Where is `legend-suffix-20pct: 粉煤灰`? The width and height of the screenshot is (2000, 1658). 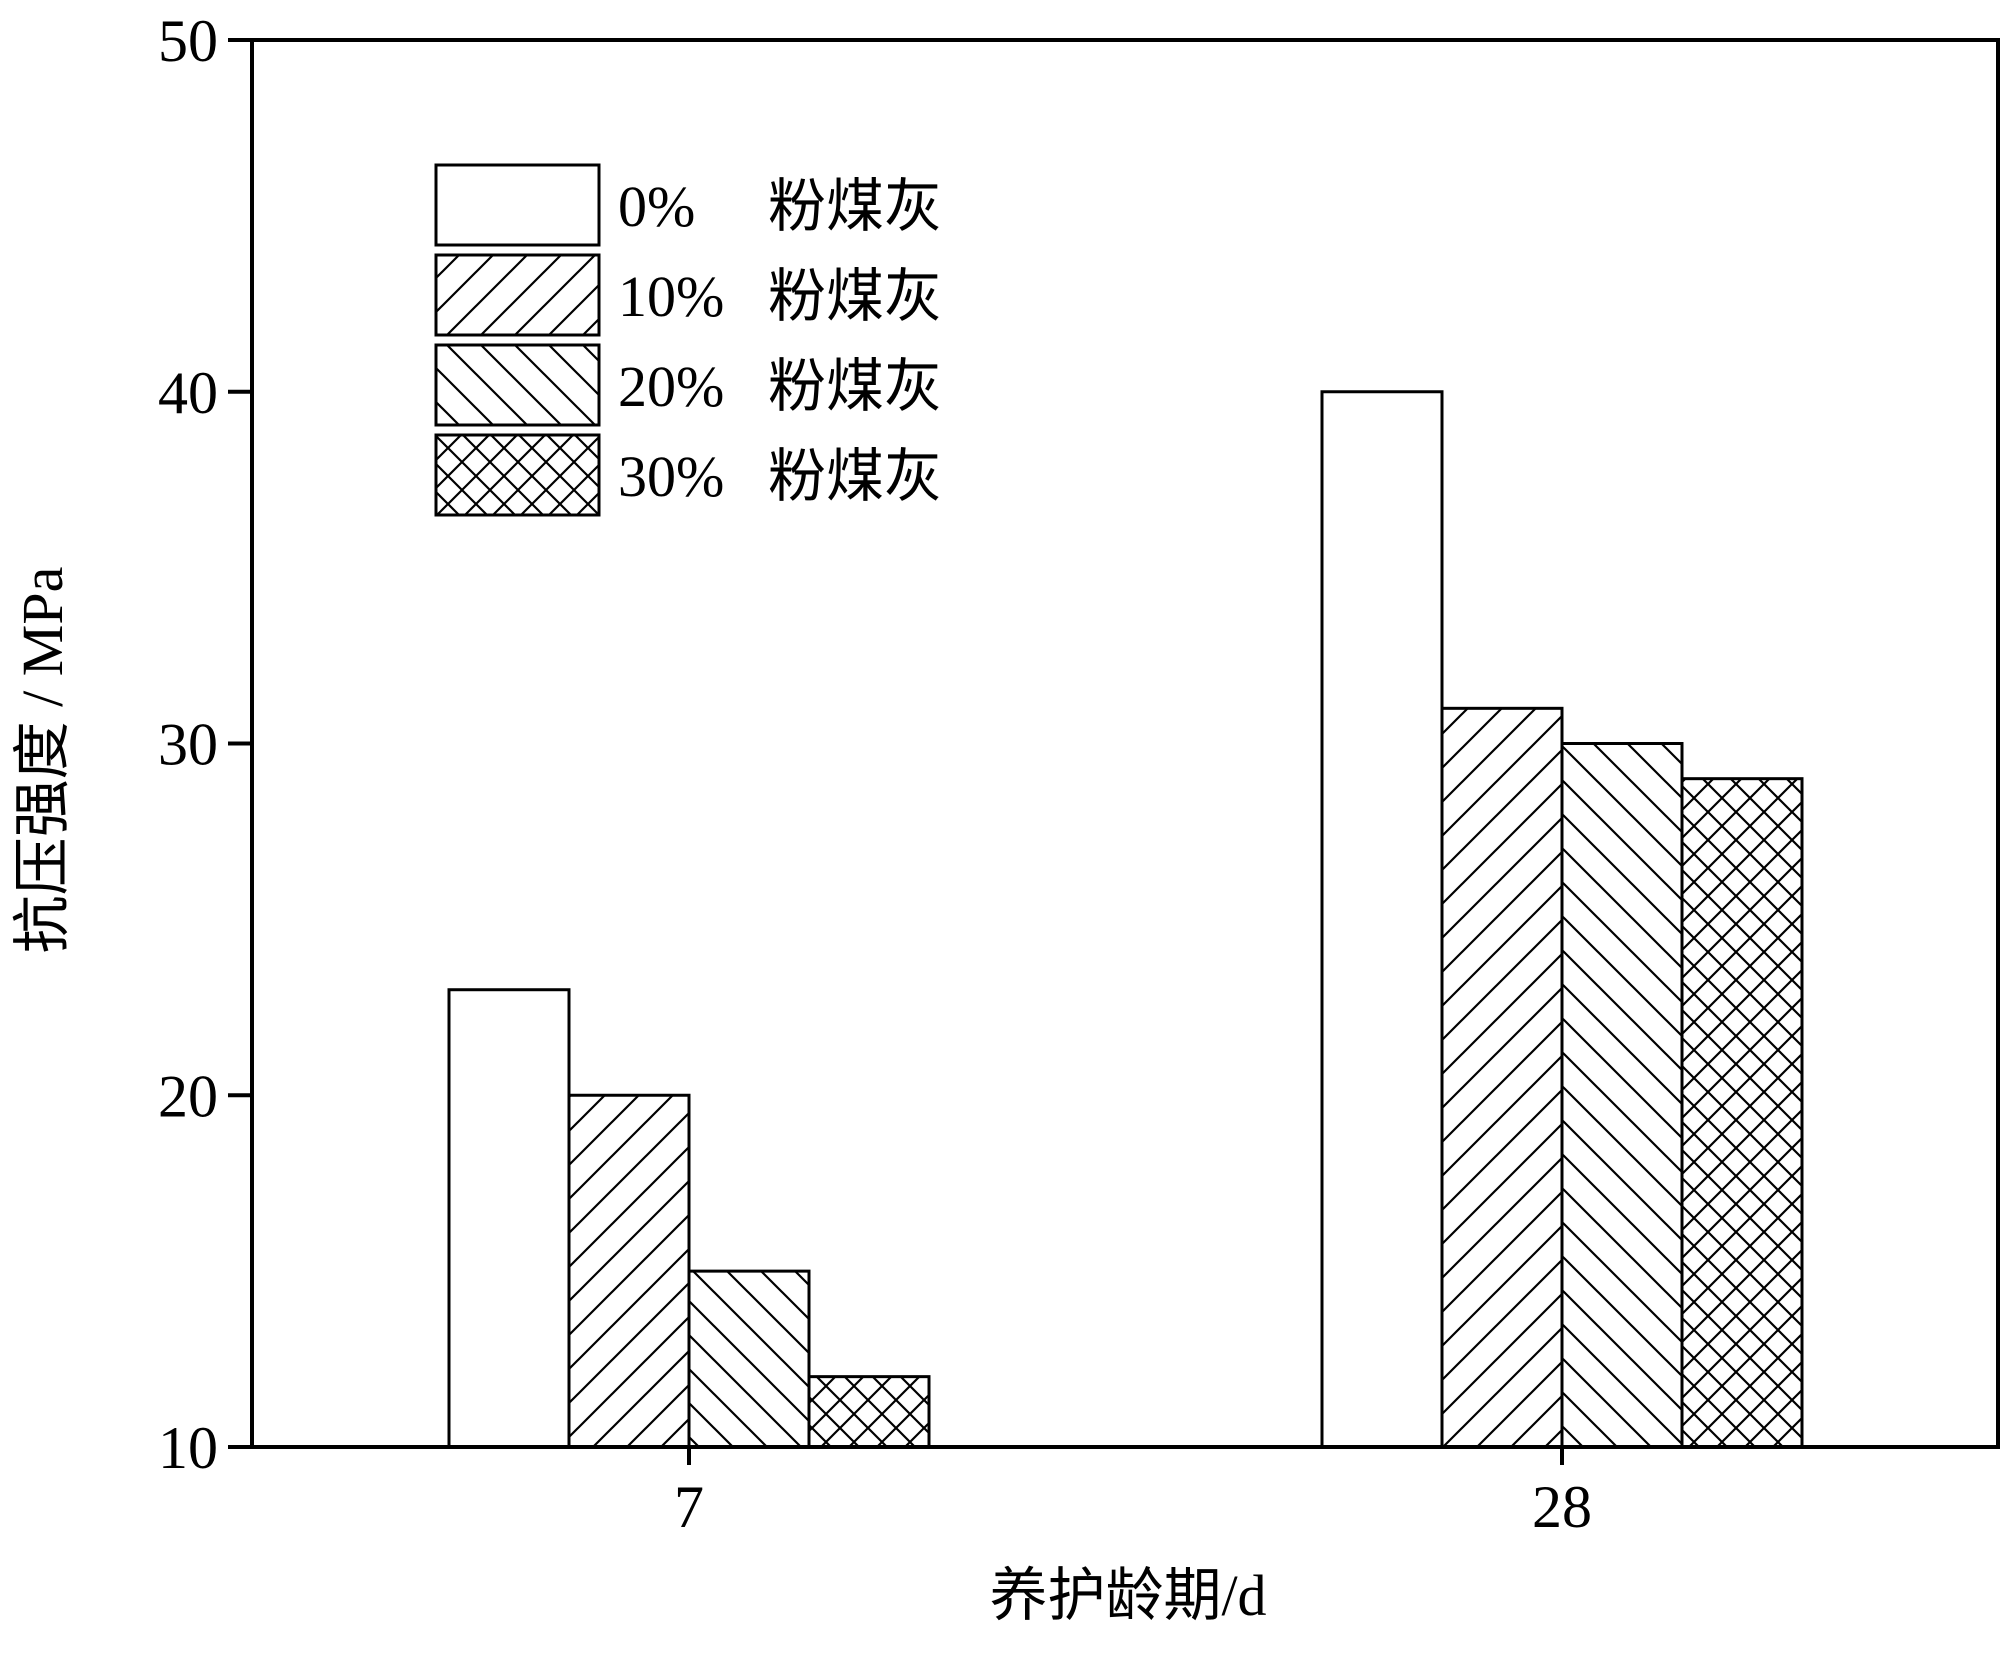
legend-suffix-20pct: 粉煤灰 is located at coordinates (855, 386).